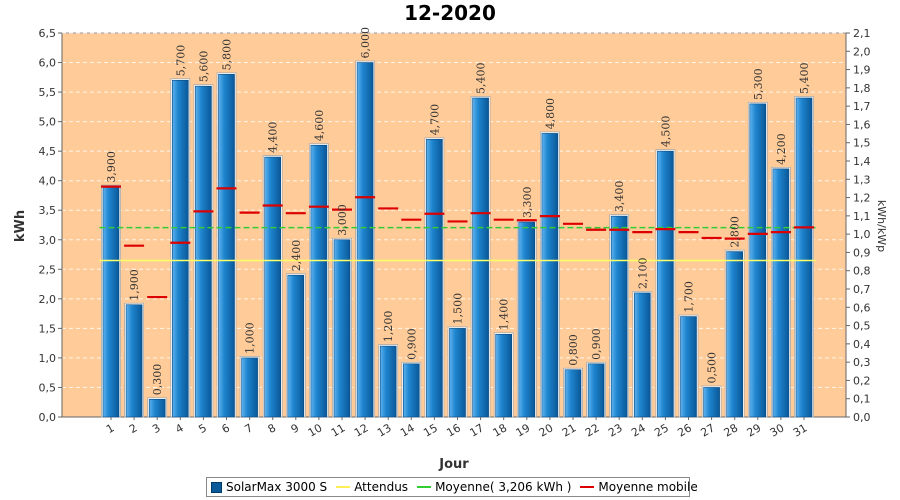 The image size is (900, 500). I want to click on x-tick-label: 29, so click(754, 430).